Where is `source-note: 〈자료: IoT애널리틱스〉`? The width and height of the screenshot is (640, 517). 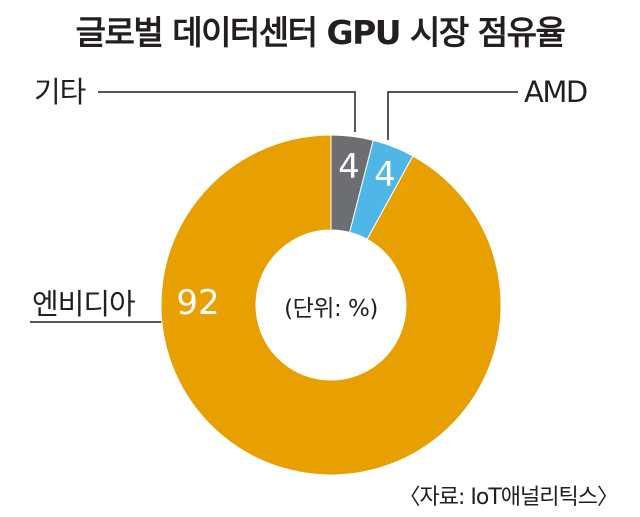 source-note: 〈자료: IoT애널리틱스〉 is located at coordinates (508, 497).